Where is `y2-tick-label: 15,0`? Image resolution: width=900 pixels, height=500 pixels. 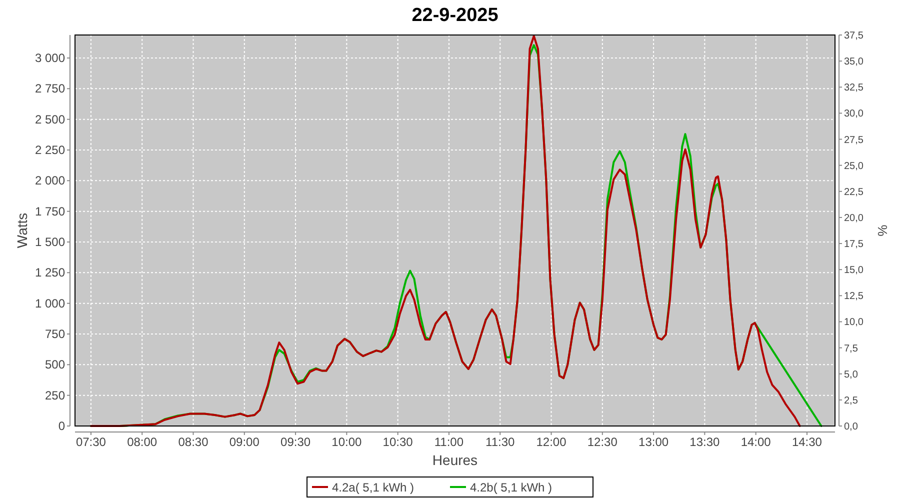 y2-tick-label: 15,0 is located at coordinates (854, 270).